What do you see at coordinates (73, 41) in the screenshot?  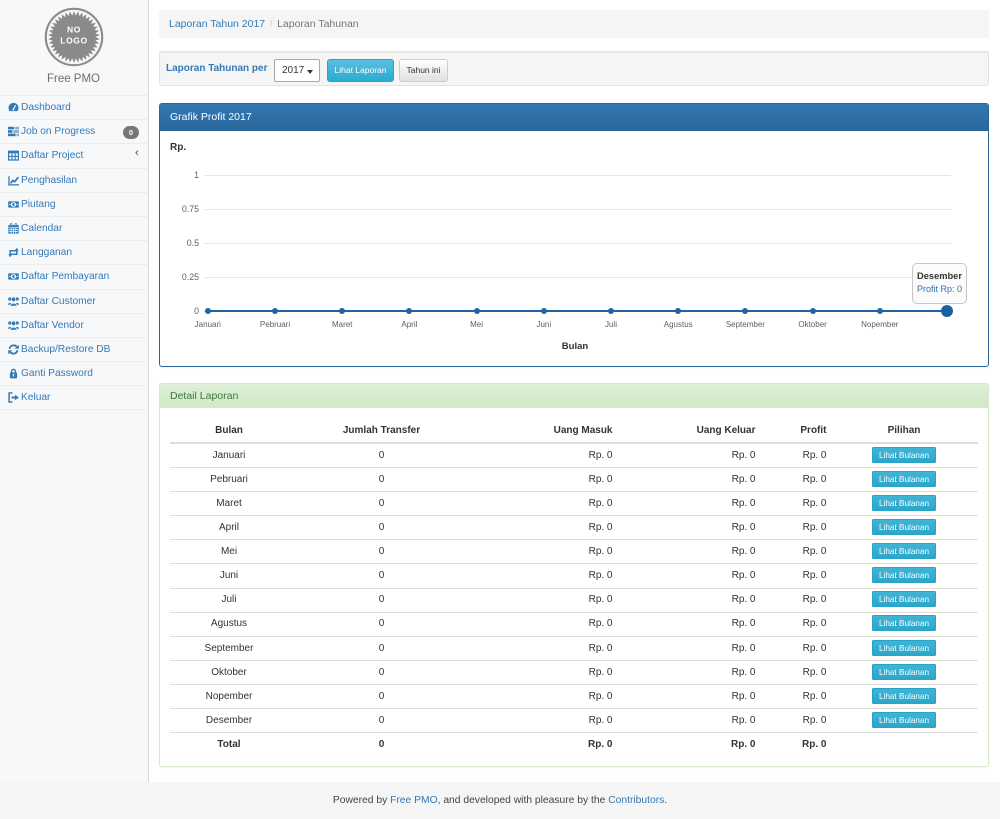 I see `svg-text: LOGO` at bounding box center [73, 41].